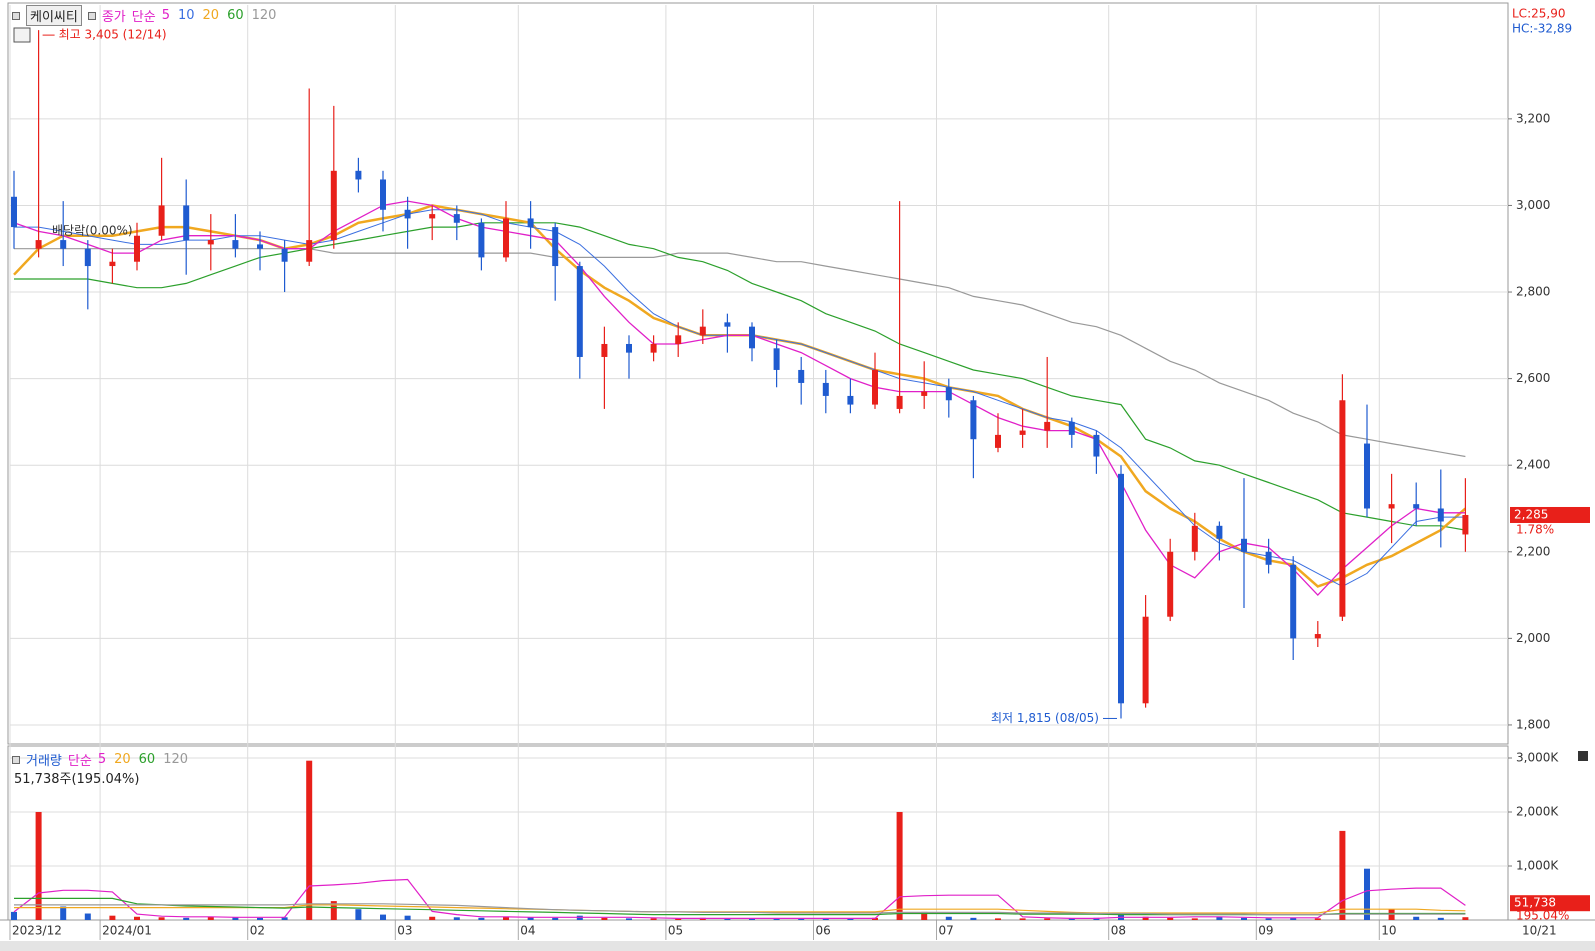  What do you see at coordinates (22, 35) in the screenshot?
I see `table-icon` at bounding box center [22, 35].